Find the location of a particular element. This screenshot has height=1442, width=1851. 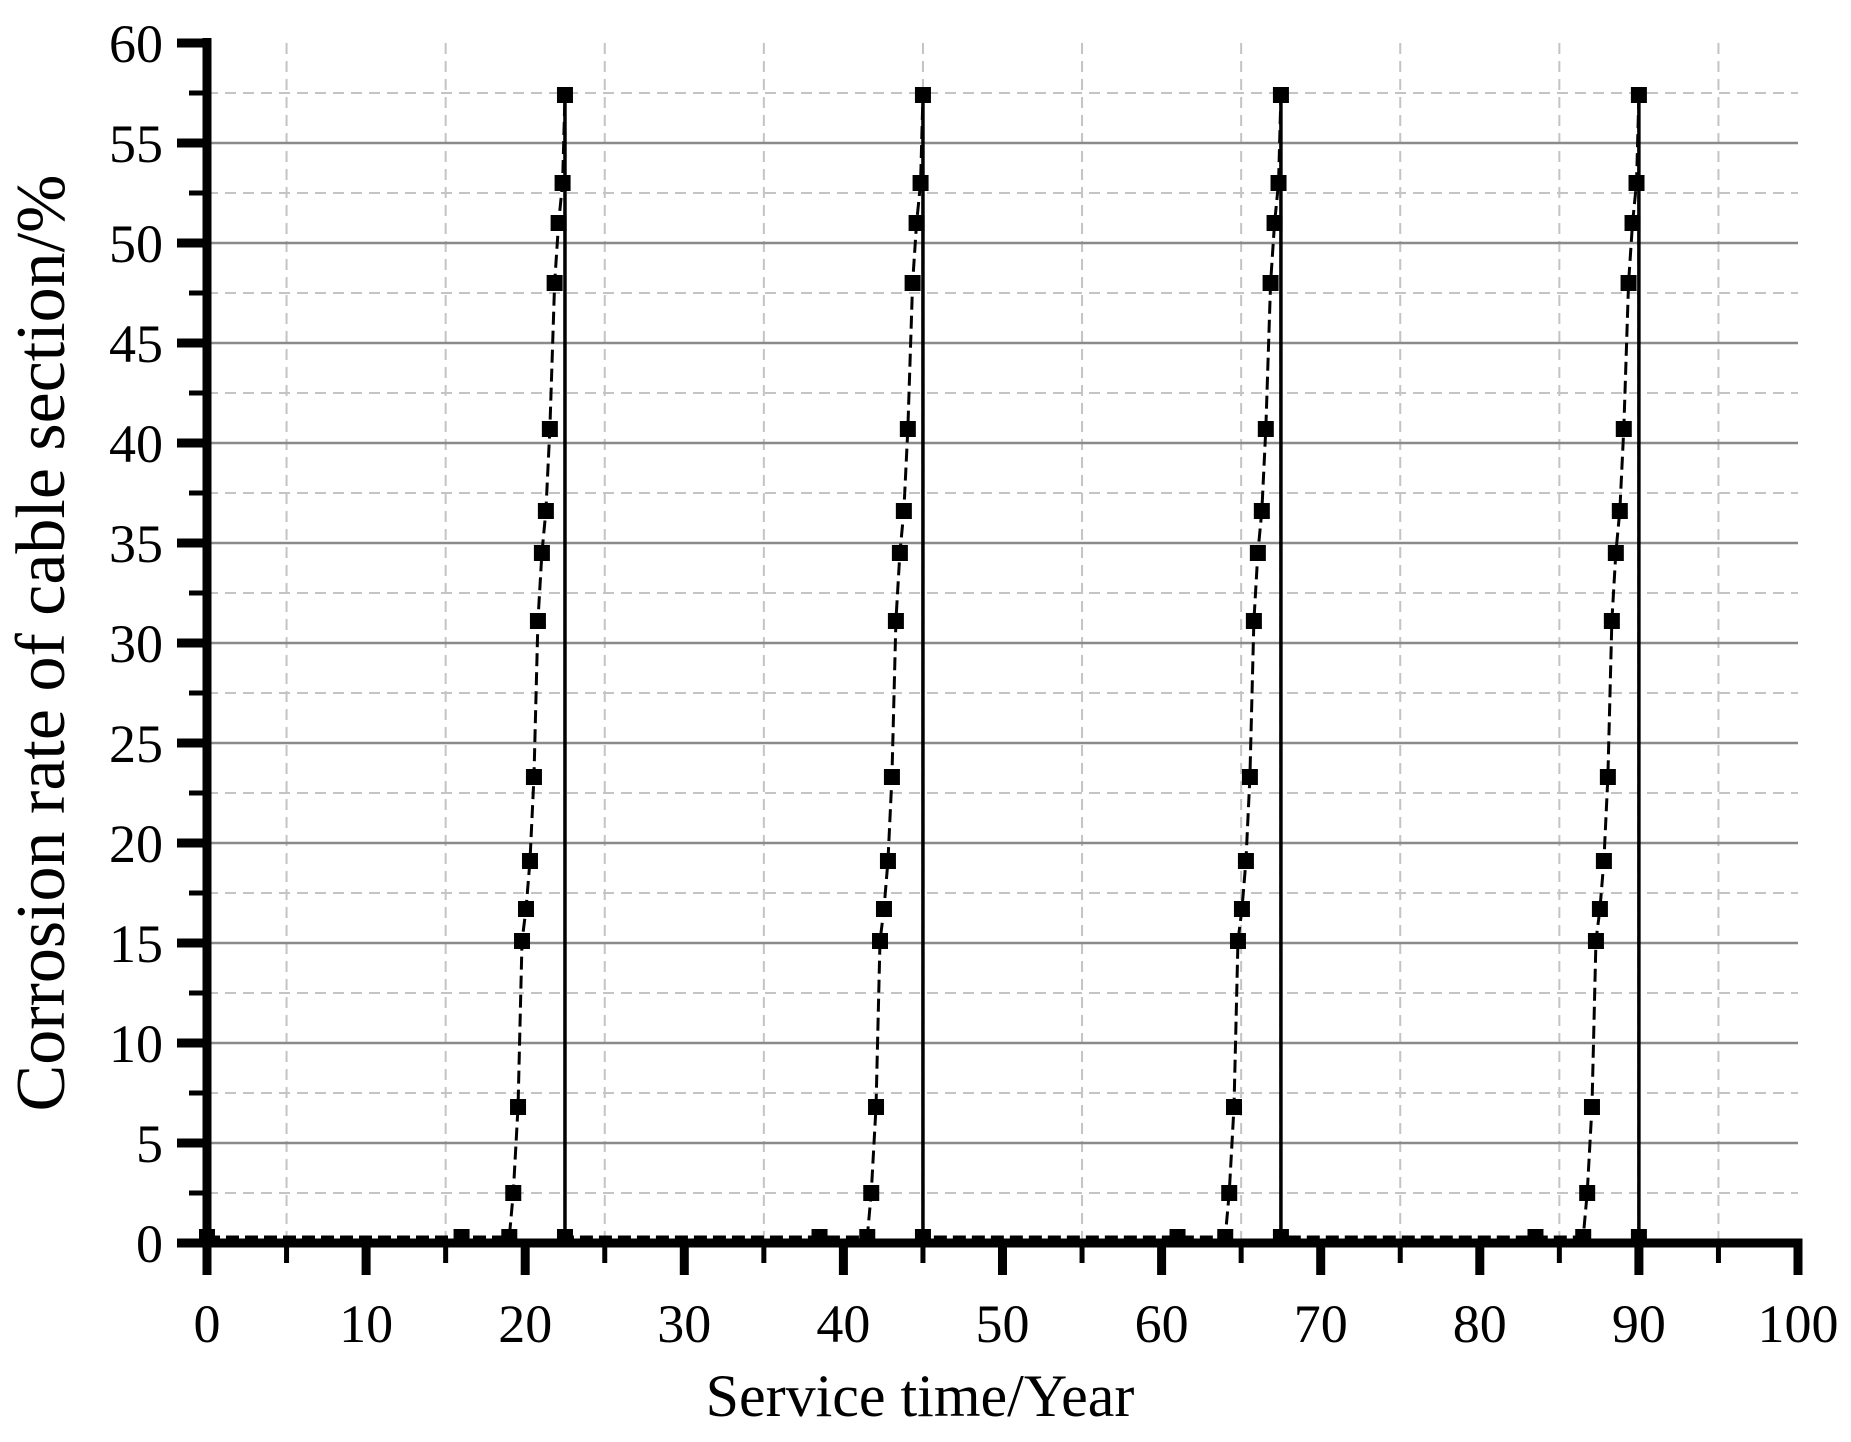

y-axis-title: Corrosion rate of cable section/% is located at coordinates (41, 643).